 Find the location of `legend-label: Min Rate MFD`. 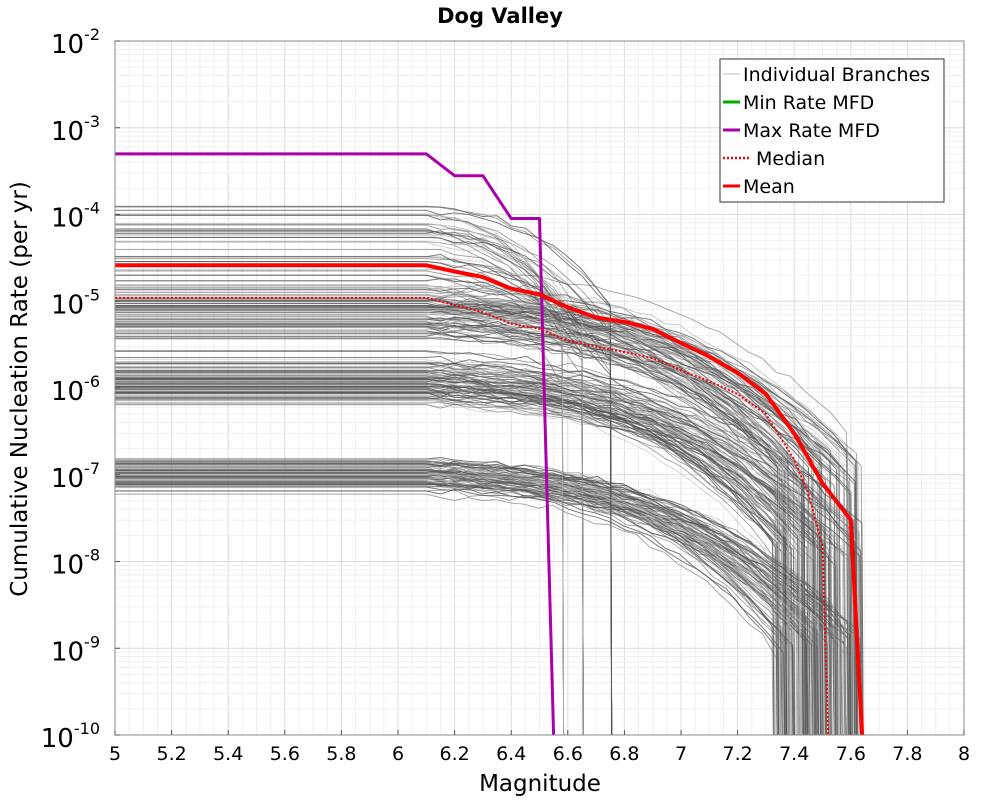

legend-label: Min Rate MFD is located at coordinates (808, 103).